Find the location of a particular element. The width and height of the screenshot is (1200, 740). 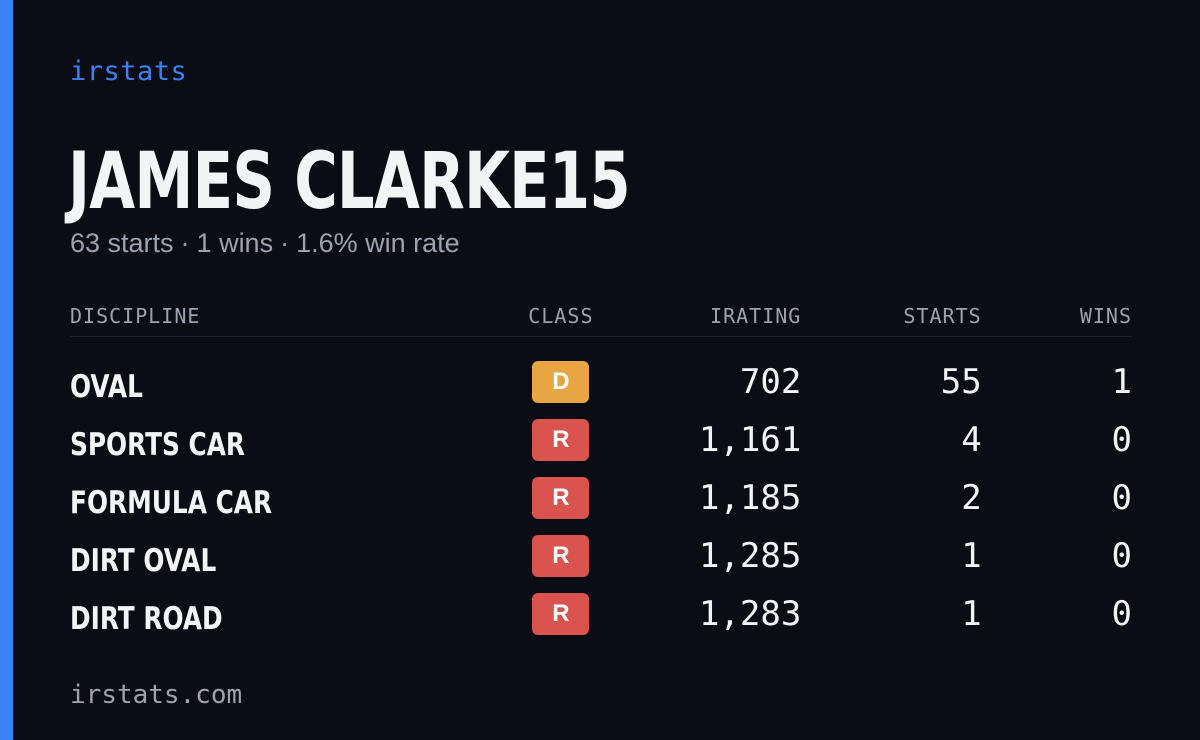

starts-value: 4 is located at coordinates (971, 440).